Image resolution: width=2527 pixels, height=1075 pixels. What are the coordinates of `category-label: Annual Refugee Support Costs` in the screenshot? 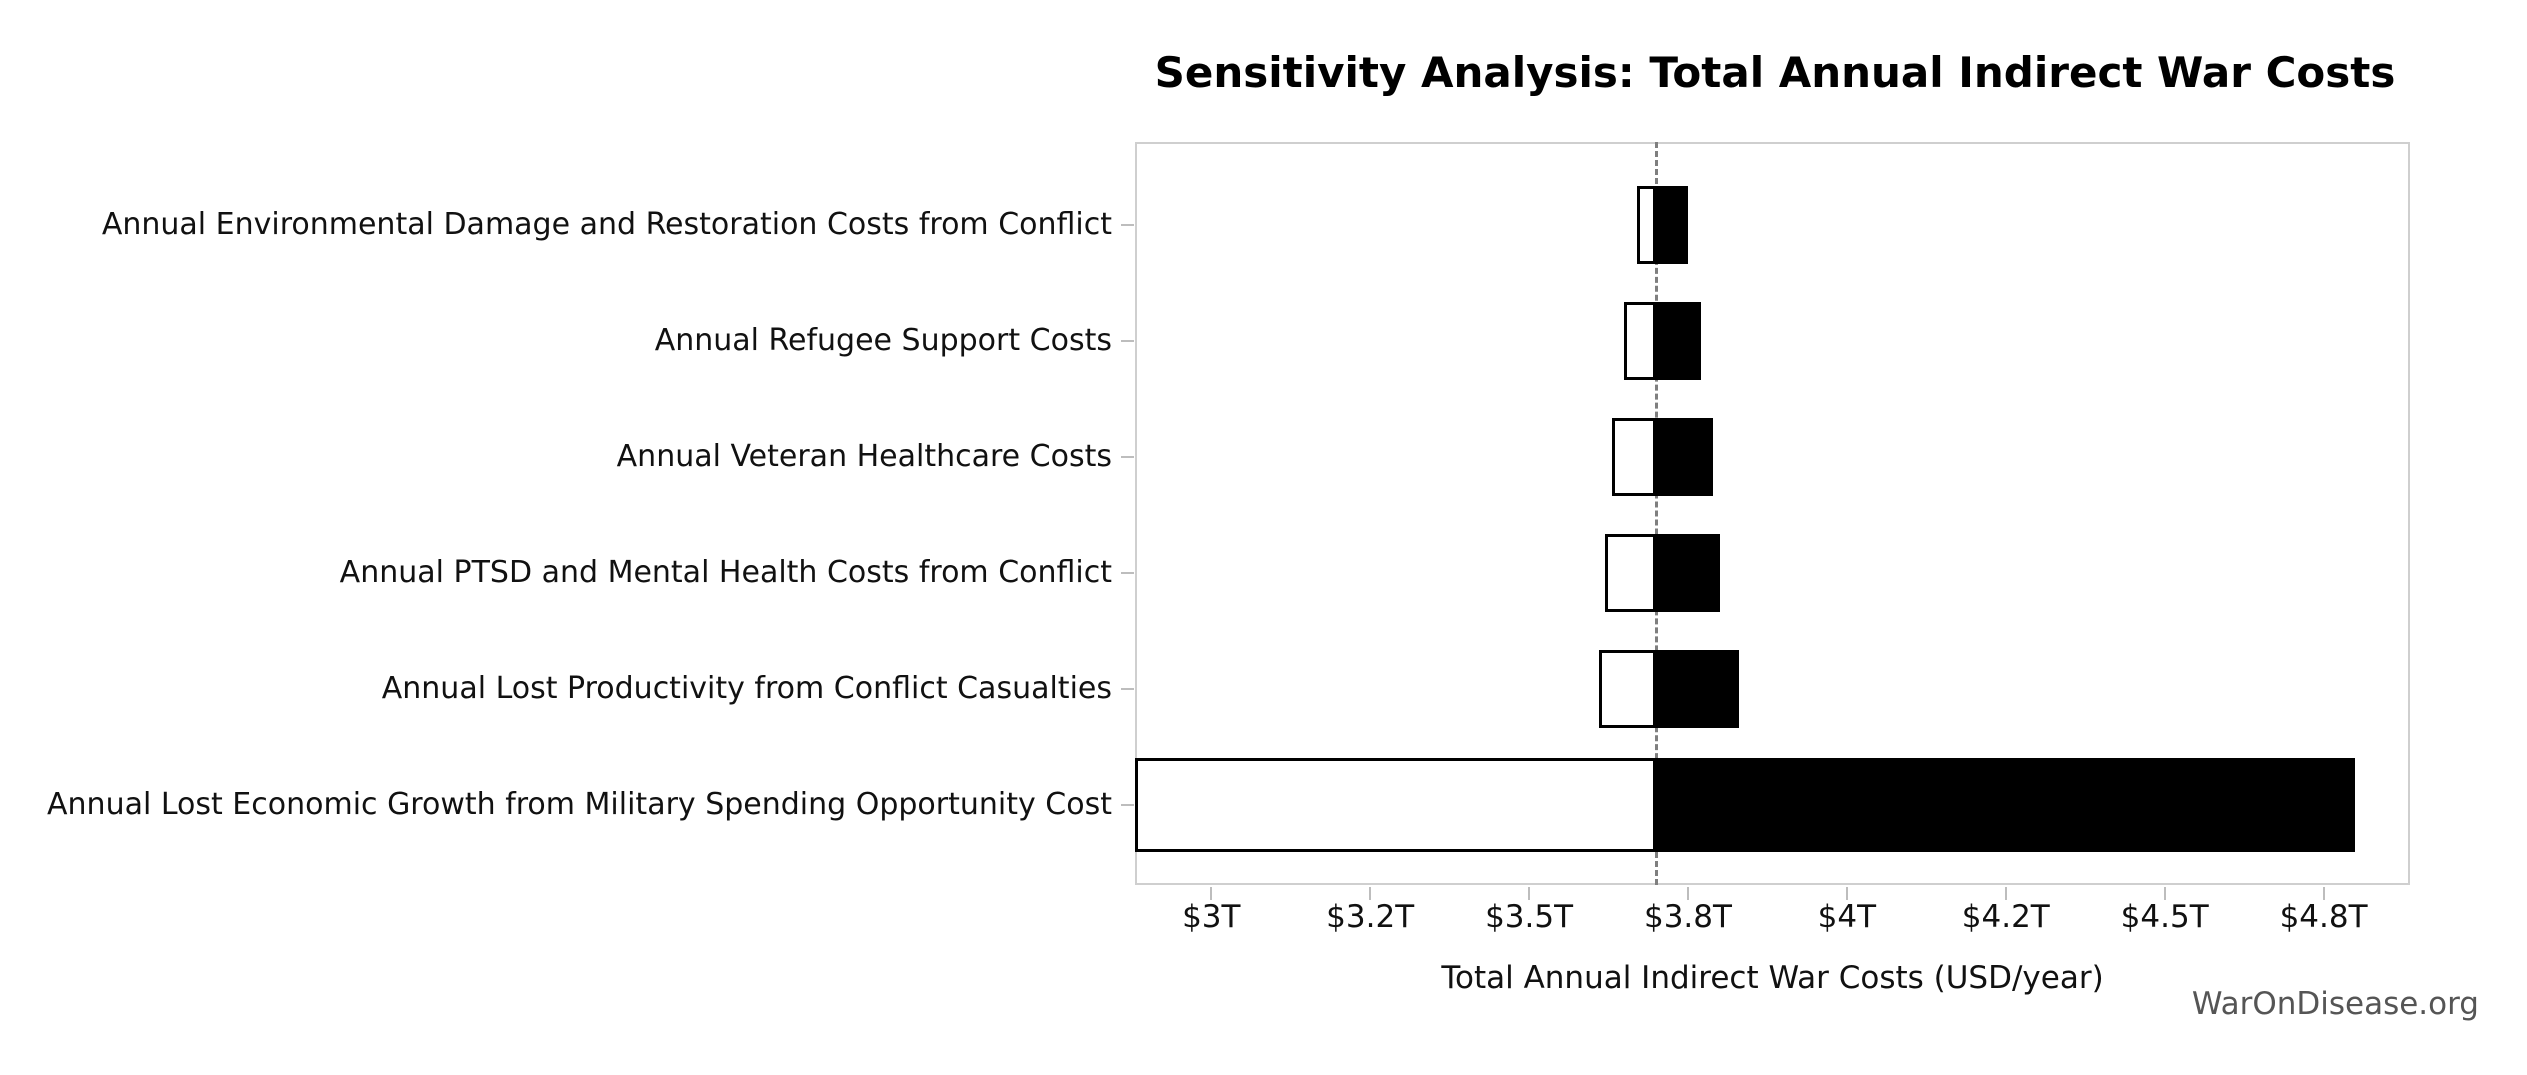 It's located at (883, 340).